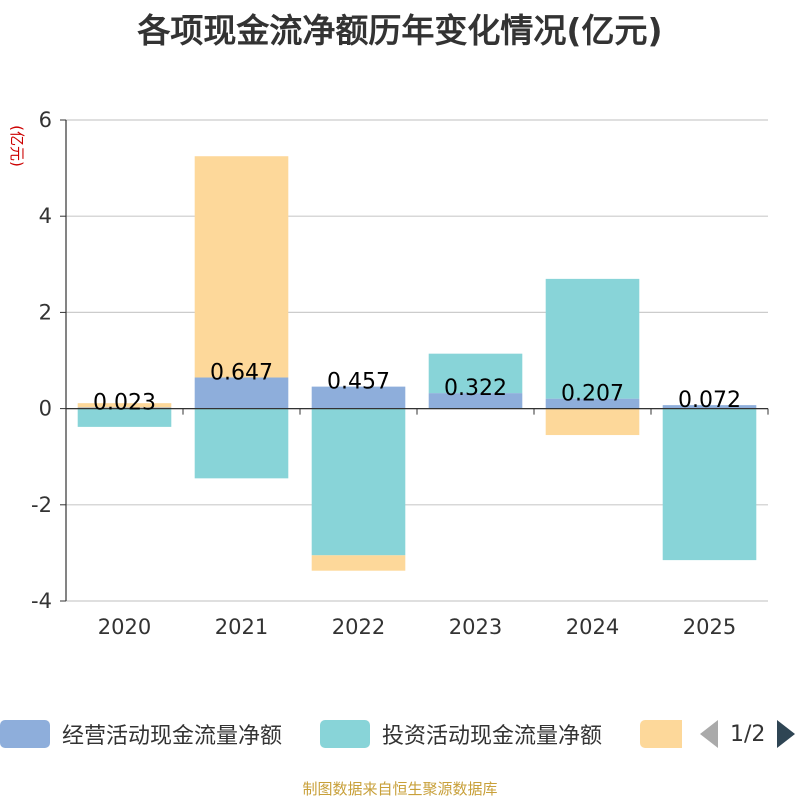 The height and width of the screenshot is (800, 800). Describe the element at coordinates (358, 627) in the screenshot. I see `x-tick-label: 2022` at that location.